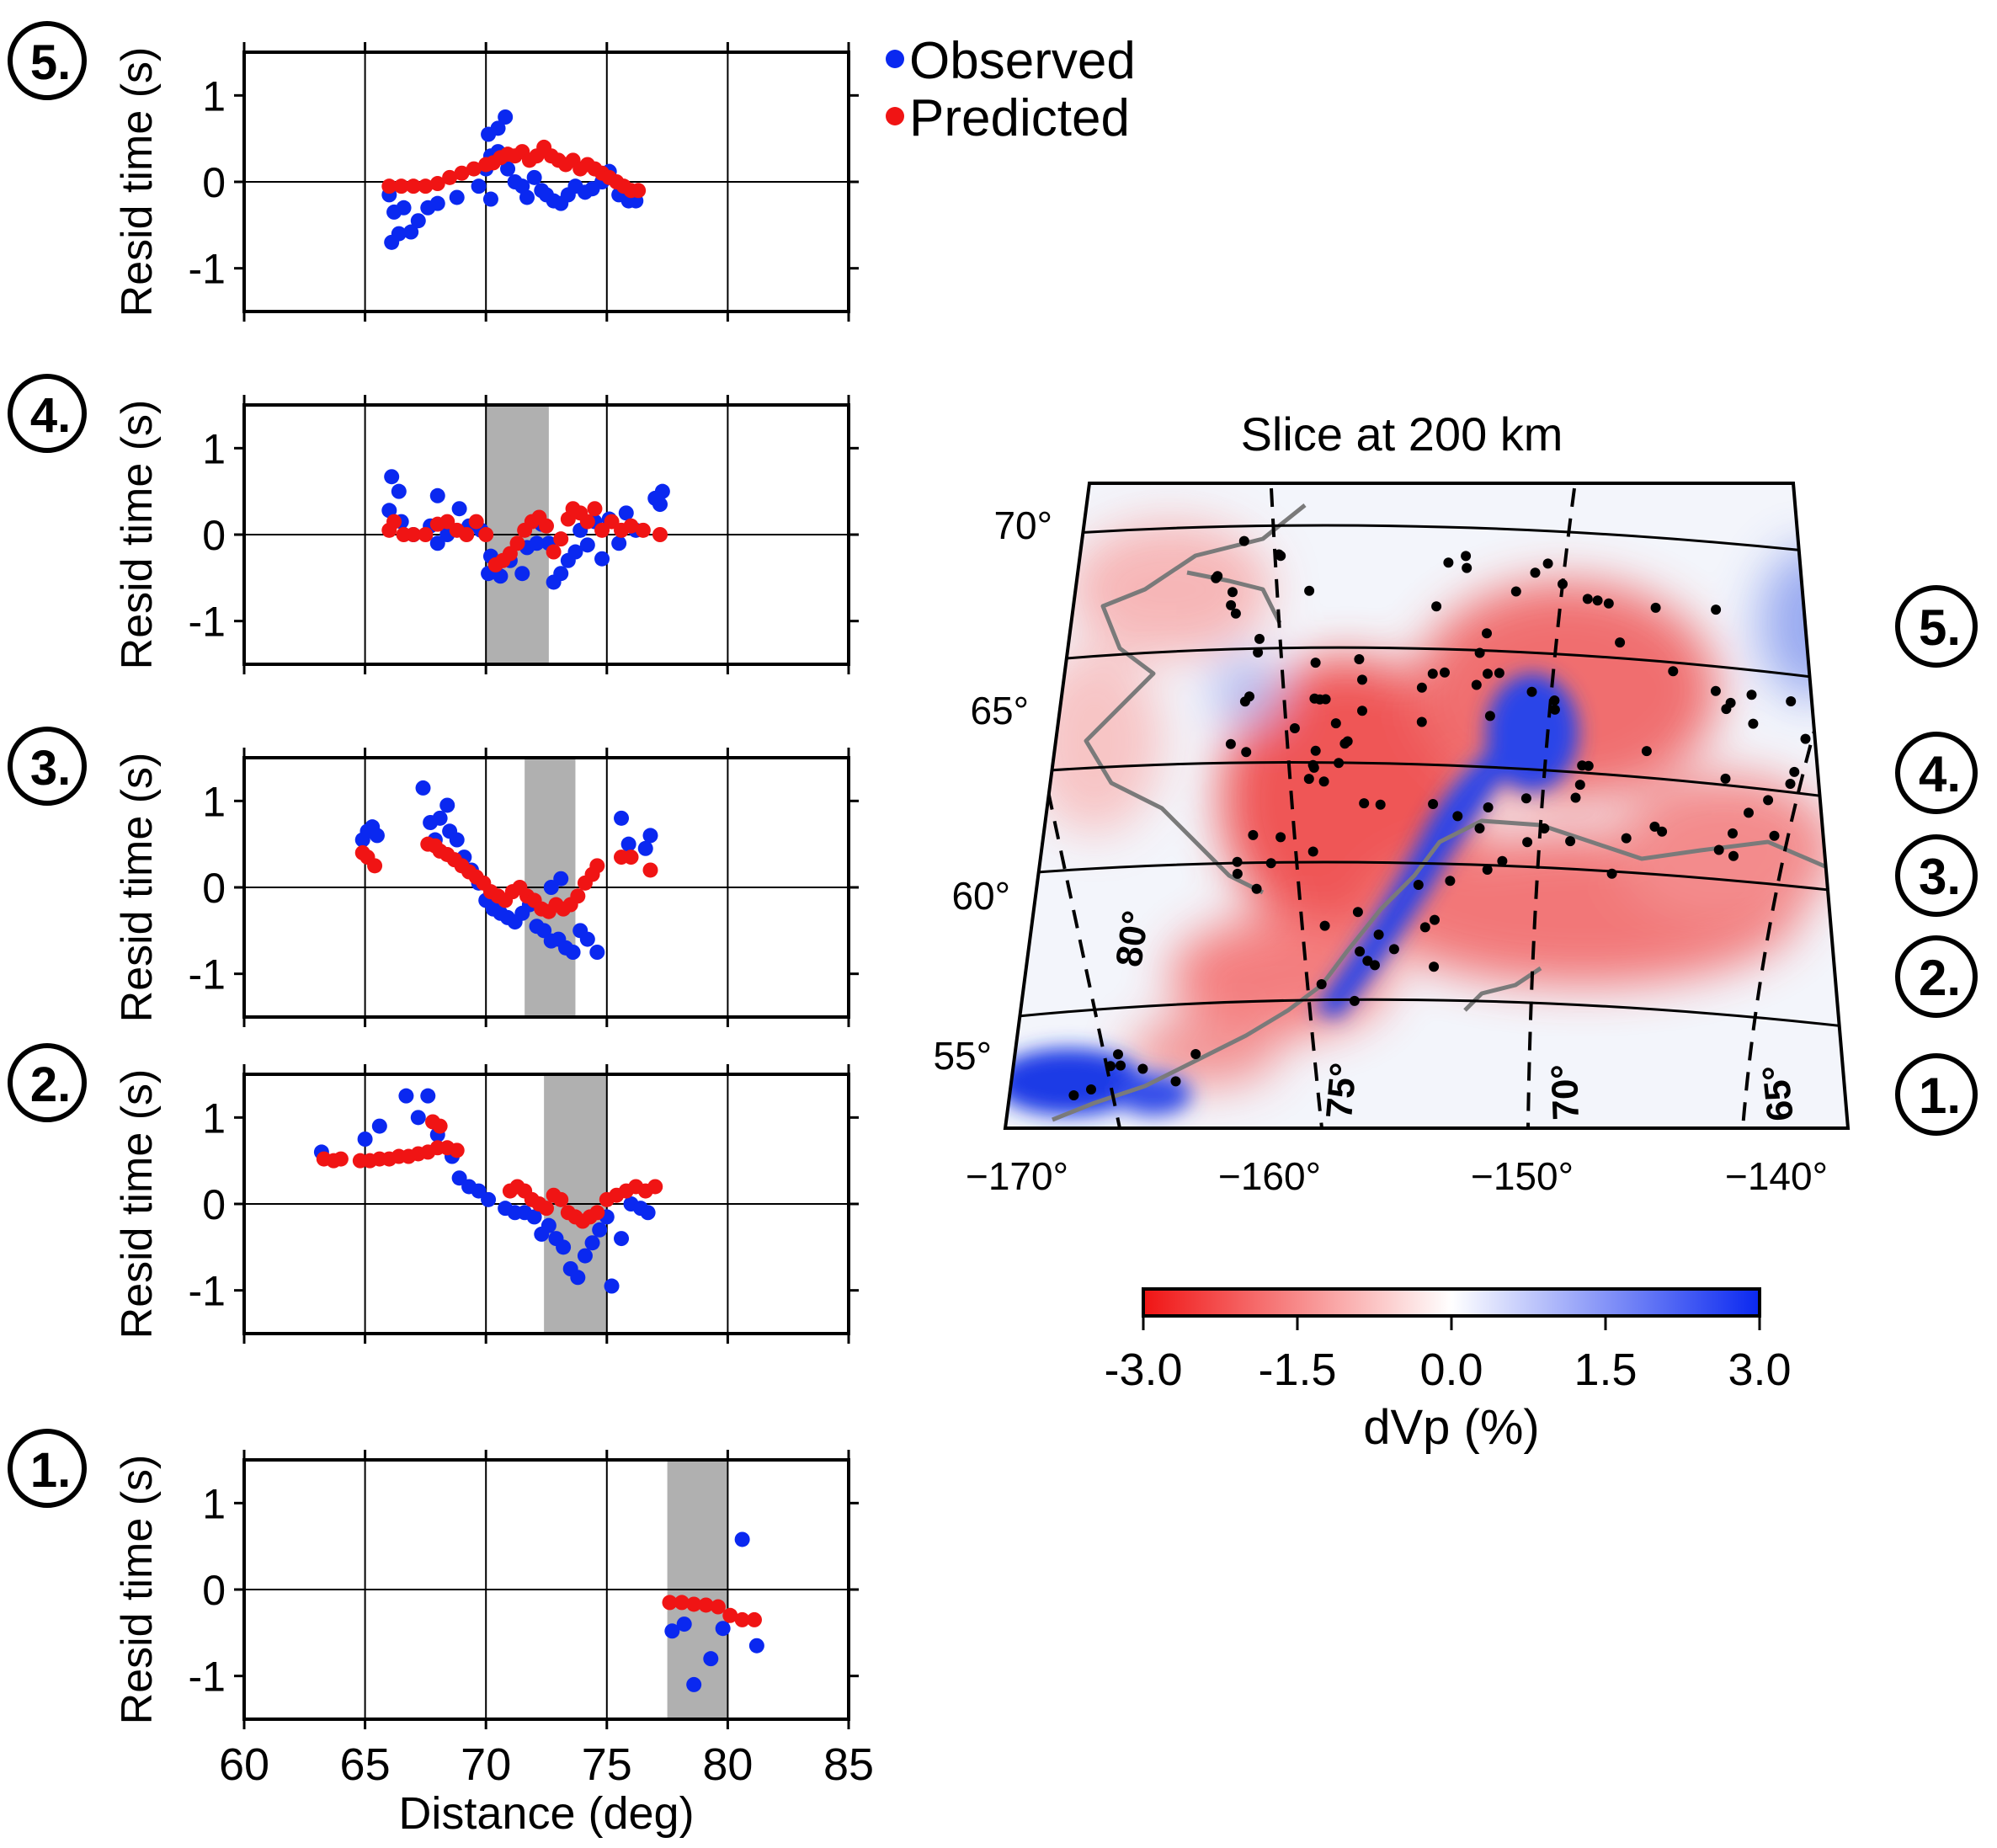 The image size is (1997, 1848). I want to click on section-badges: 5. 4. 3. 2. 1., so click(1936, 861).